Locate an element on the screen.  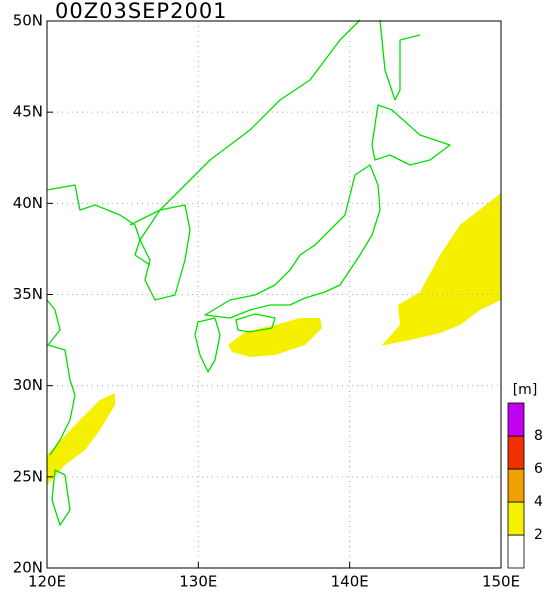
colorbar-label: 6 is located at coordinates (538, 469).